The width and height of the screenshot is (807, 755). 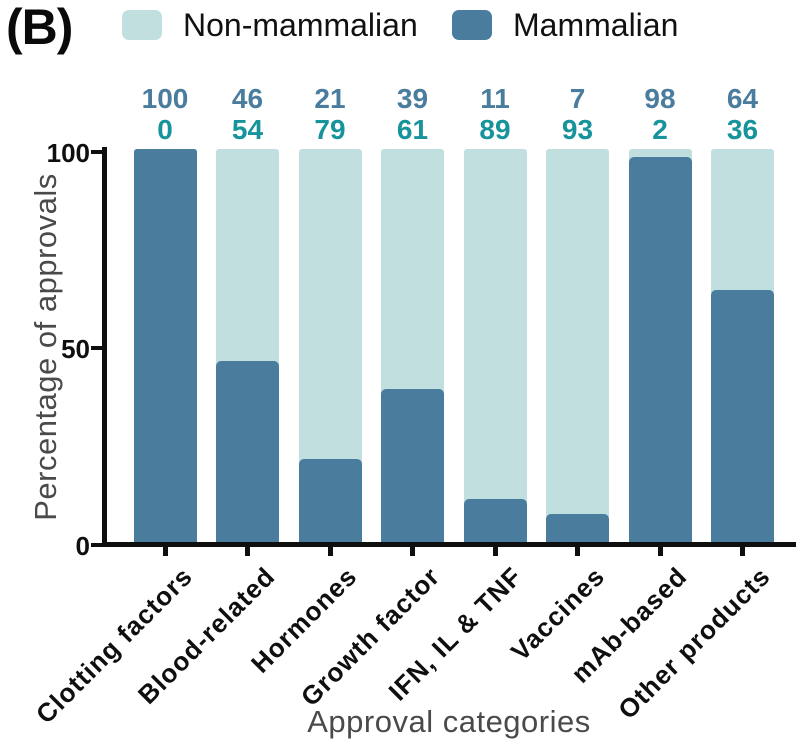 I want to click on bar-annotation-mammalian: 100, so click(x=165, y=98).